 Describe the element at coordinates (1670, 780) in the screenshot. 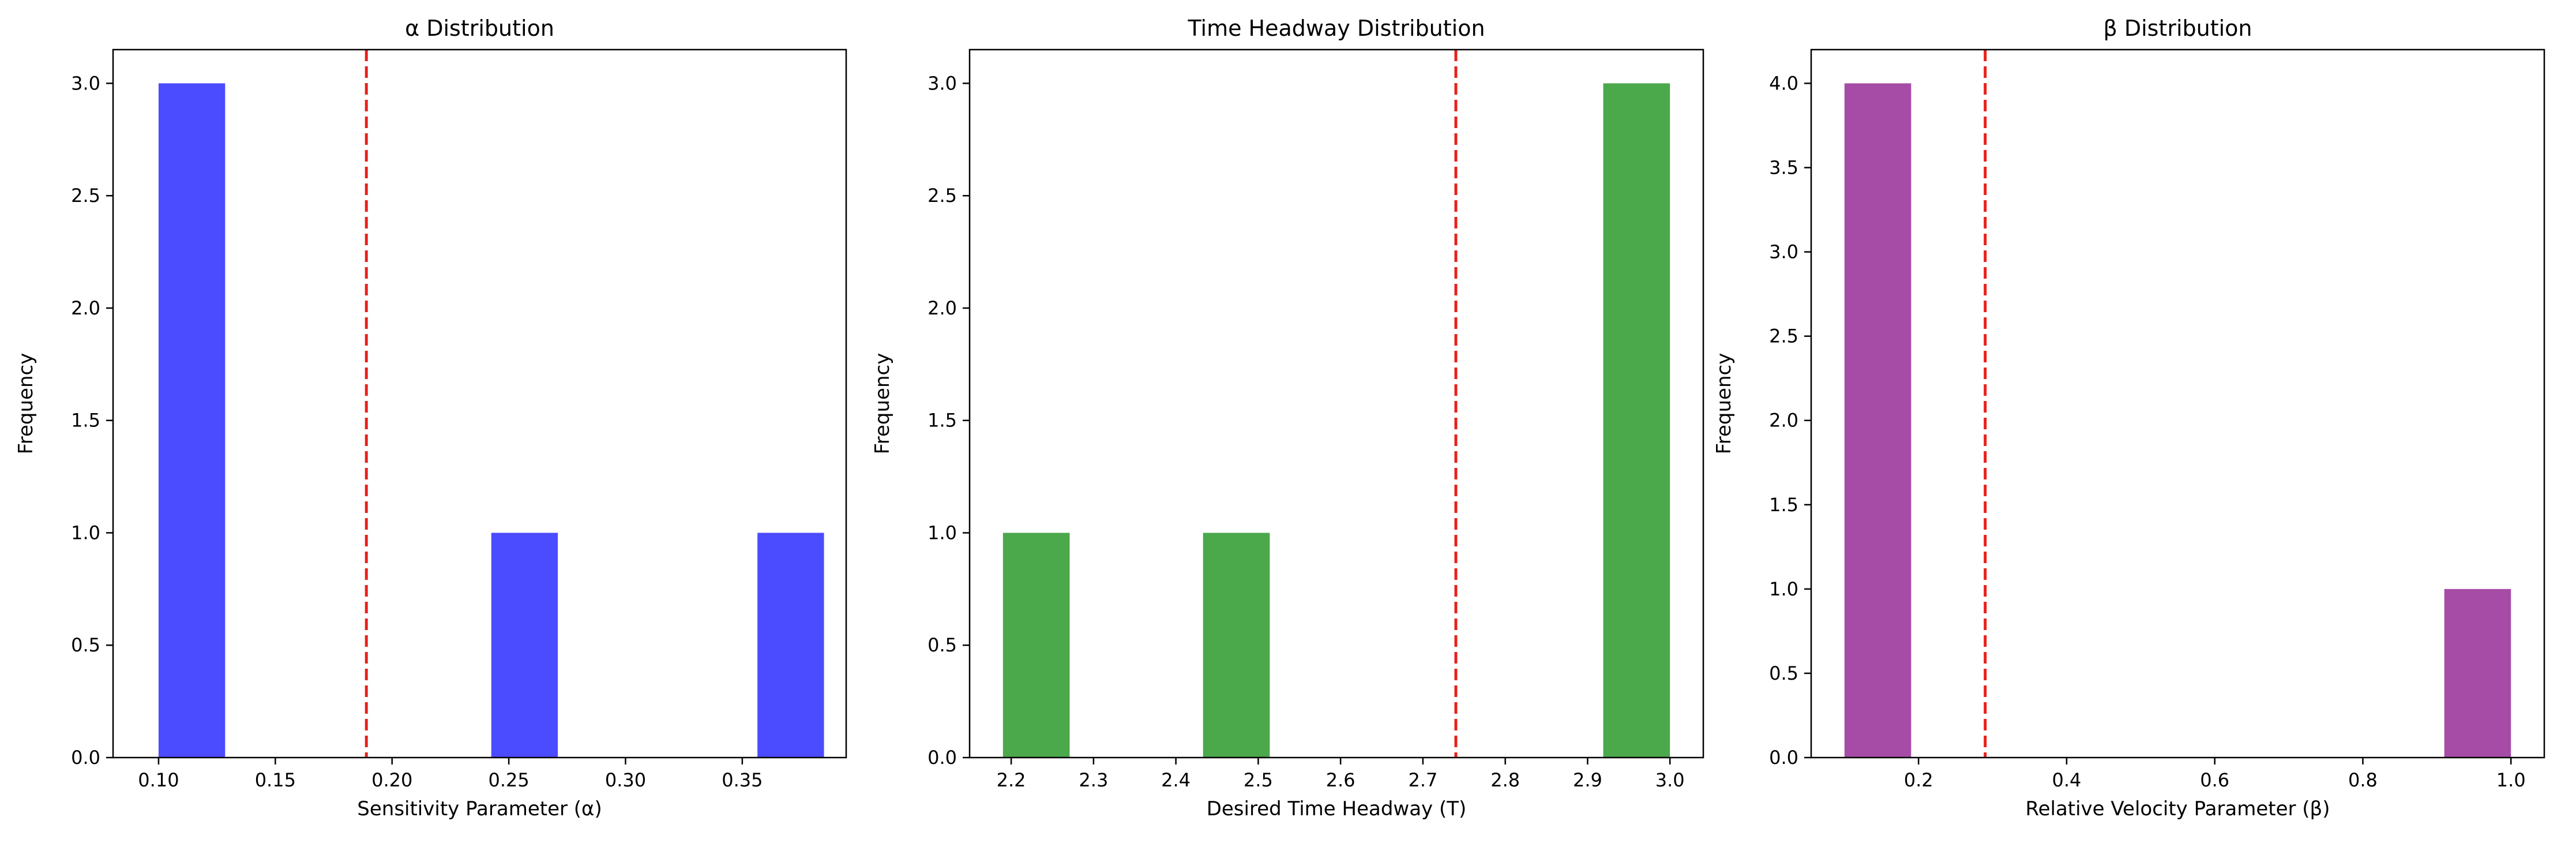

I see `x-tick-label: 3.0` at that location.